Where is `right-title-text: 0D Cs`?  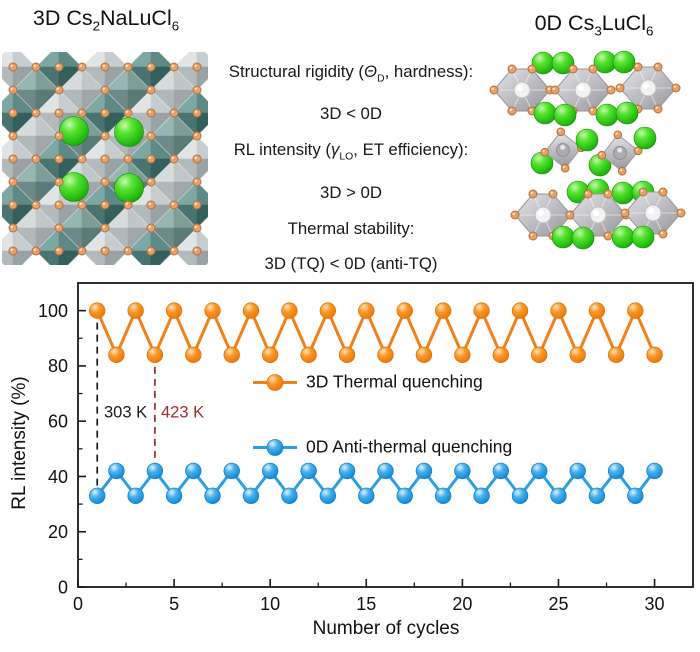
right-title-text: 0D Cs is located at coordinates (564, 23).